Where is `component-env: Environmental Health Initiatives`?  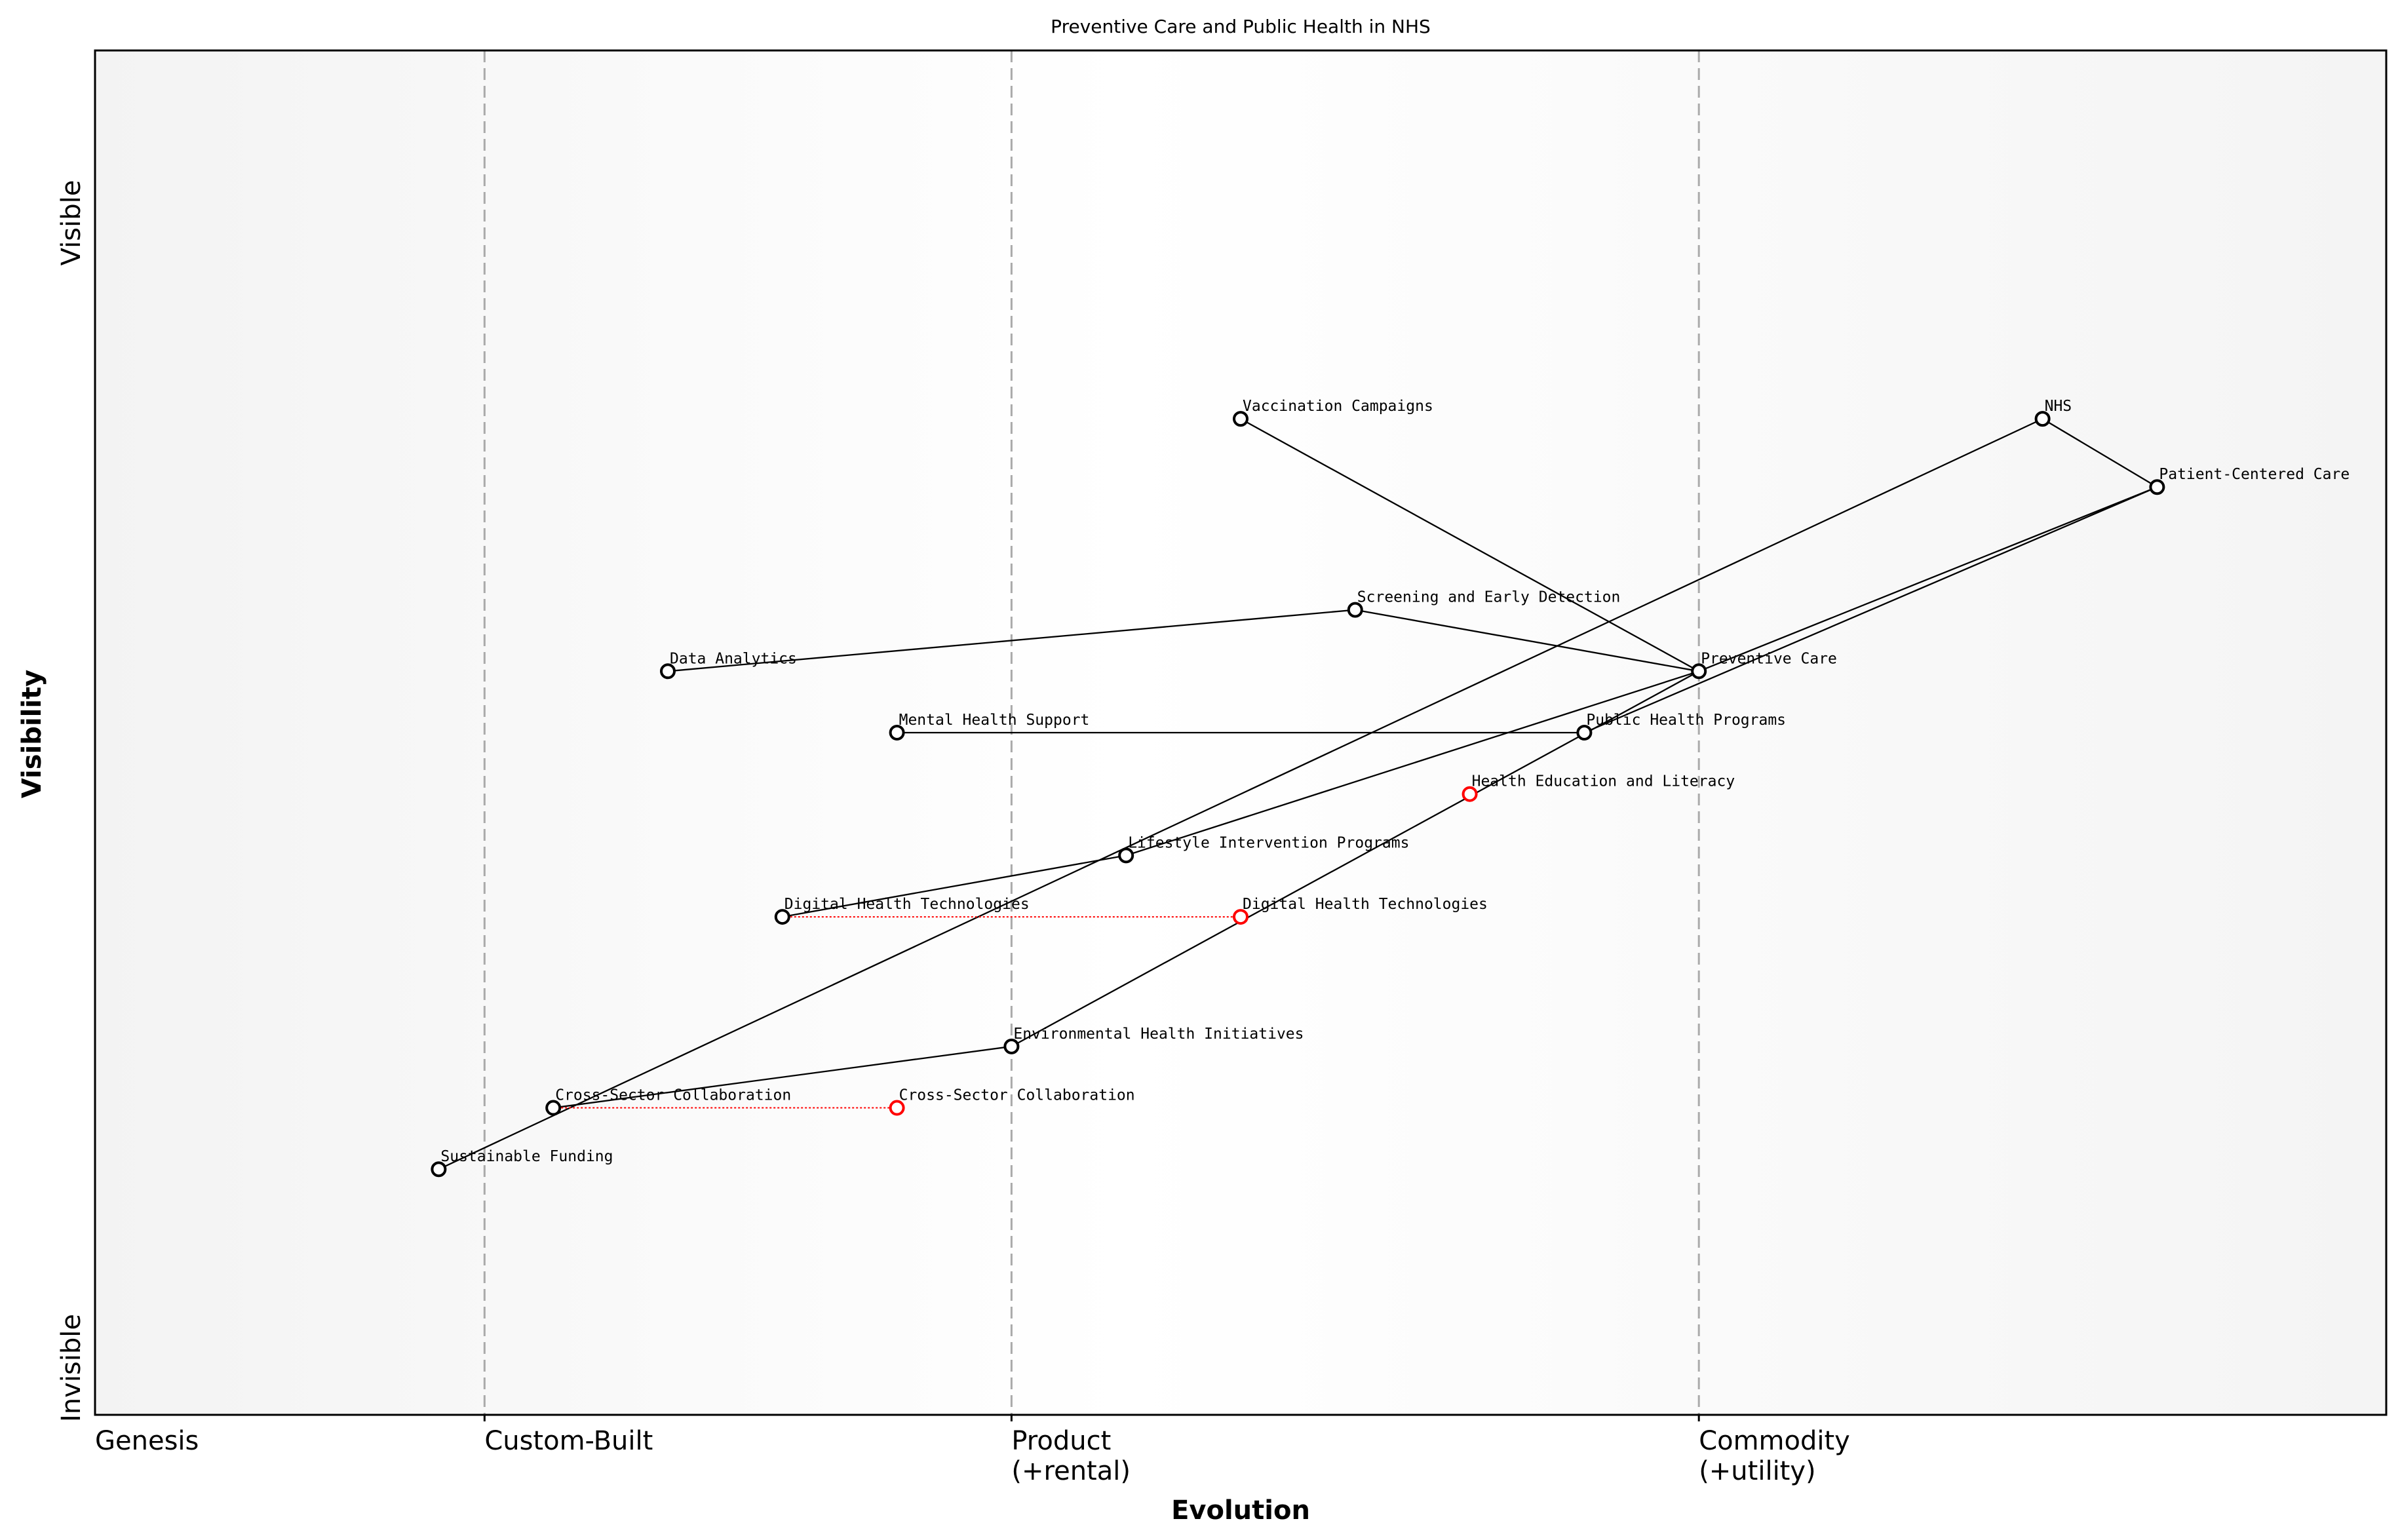 component-env: Environmental Health Initiatives is located at coordinates (1153, 1040).